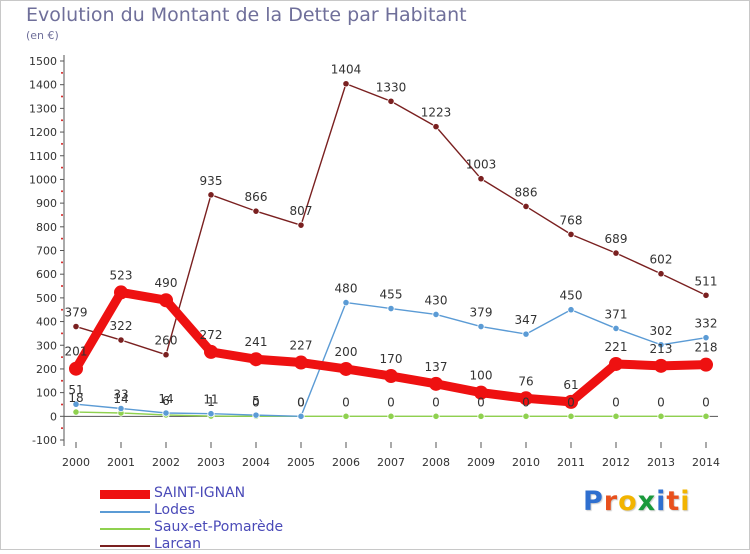 This screenshot has height=554, width=750. I want to click on data-label: 430, so click(436, 300).